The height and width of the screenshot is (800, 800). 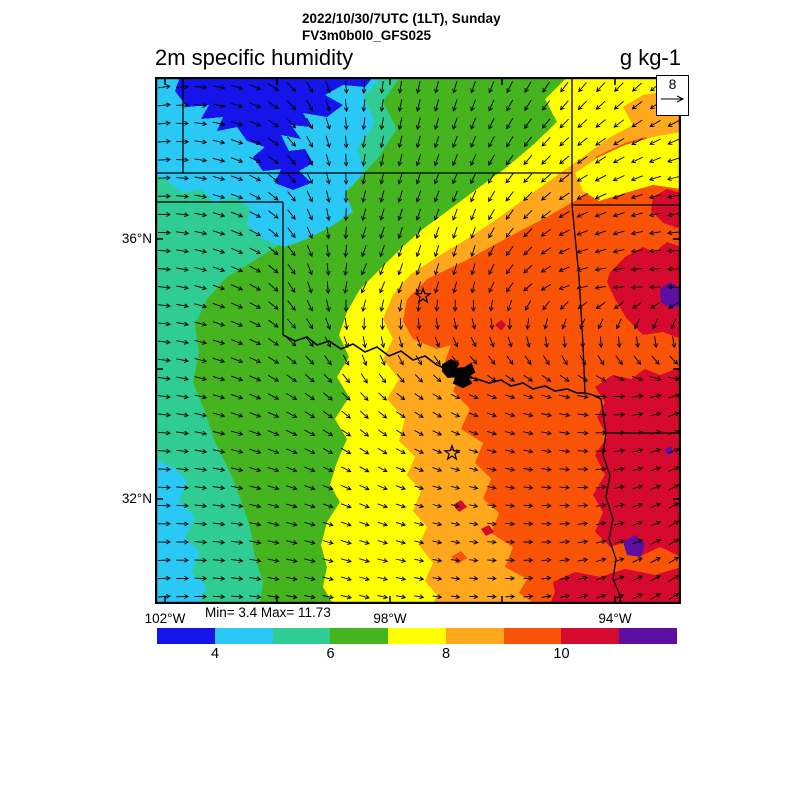 What do you see at coordinates (330, 654) in the screenshot?
I see `colorbar-tick-label: 6` at bounding box center [330, 654].